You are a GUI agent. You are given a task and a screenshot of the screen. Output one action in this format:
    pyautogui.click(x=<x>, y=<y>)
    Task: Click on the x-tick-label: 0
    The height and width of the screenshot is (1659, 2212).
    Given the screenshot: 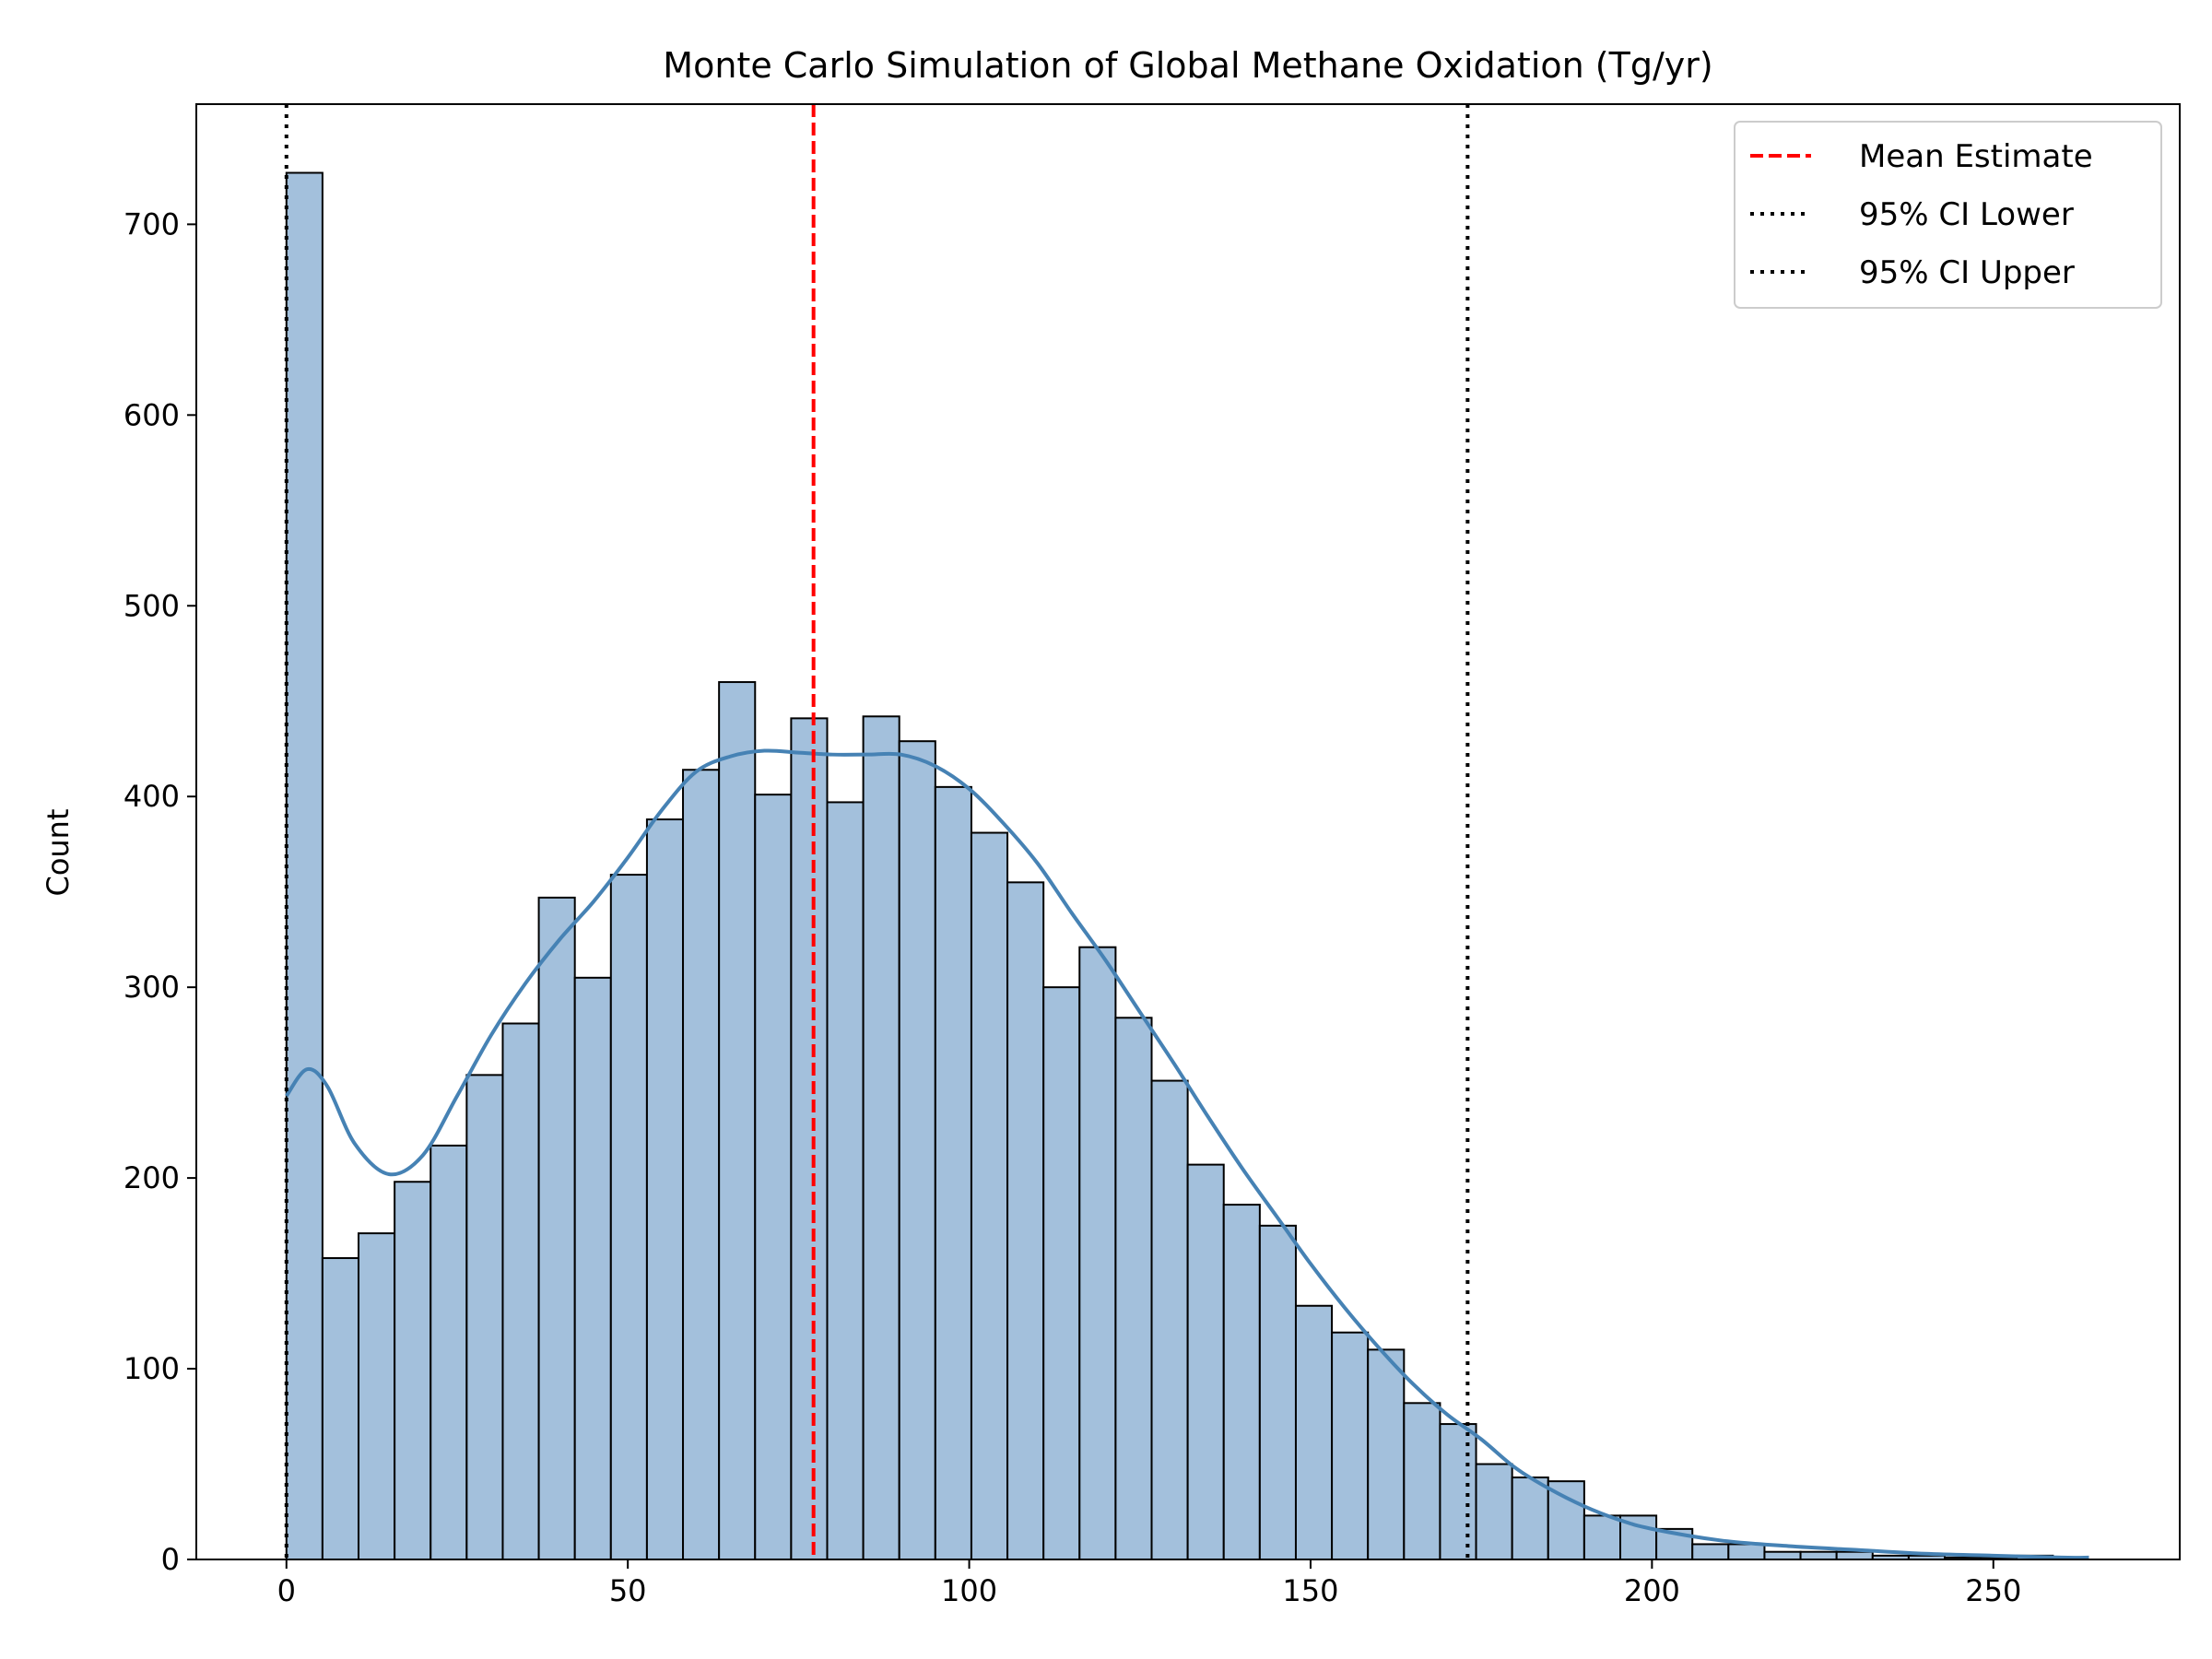 What is the action you would take?
    pyautogui.click(x=286, y=1590)
    